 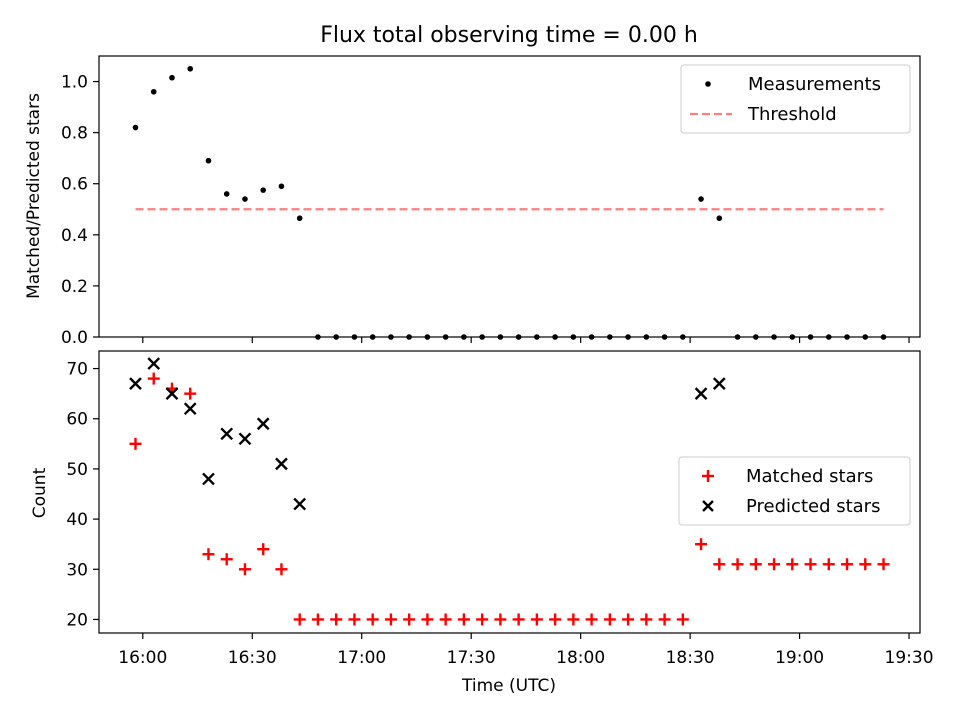 I want to click on x-tick-label: 18:00, so click(x=580, y=658).